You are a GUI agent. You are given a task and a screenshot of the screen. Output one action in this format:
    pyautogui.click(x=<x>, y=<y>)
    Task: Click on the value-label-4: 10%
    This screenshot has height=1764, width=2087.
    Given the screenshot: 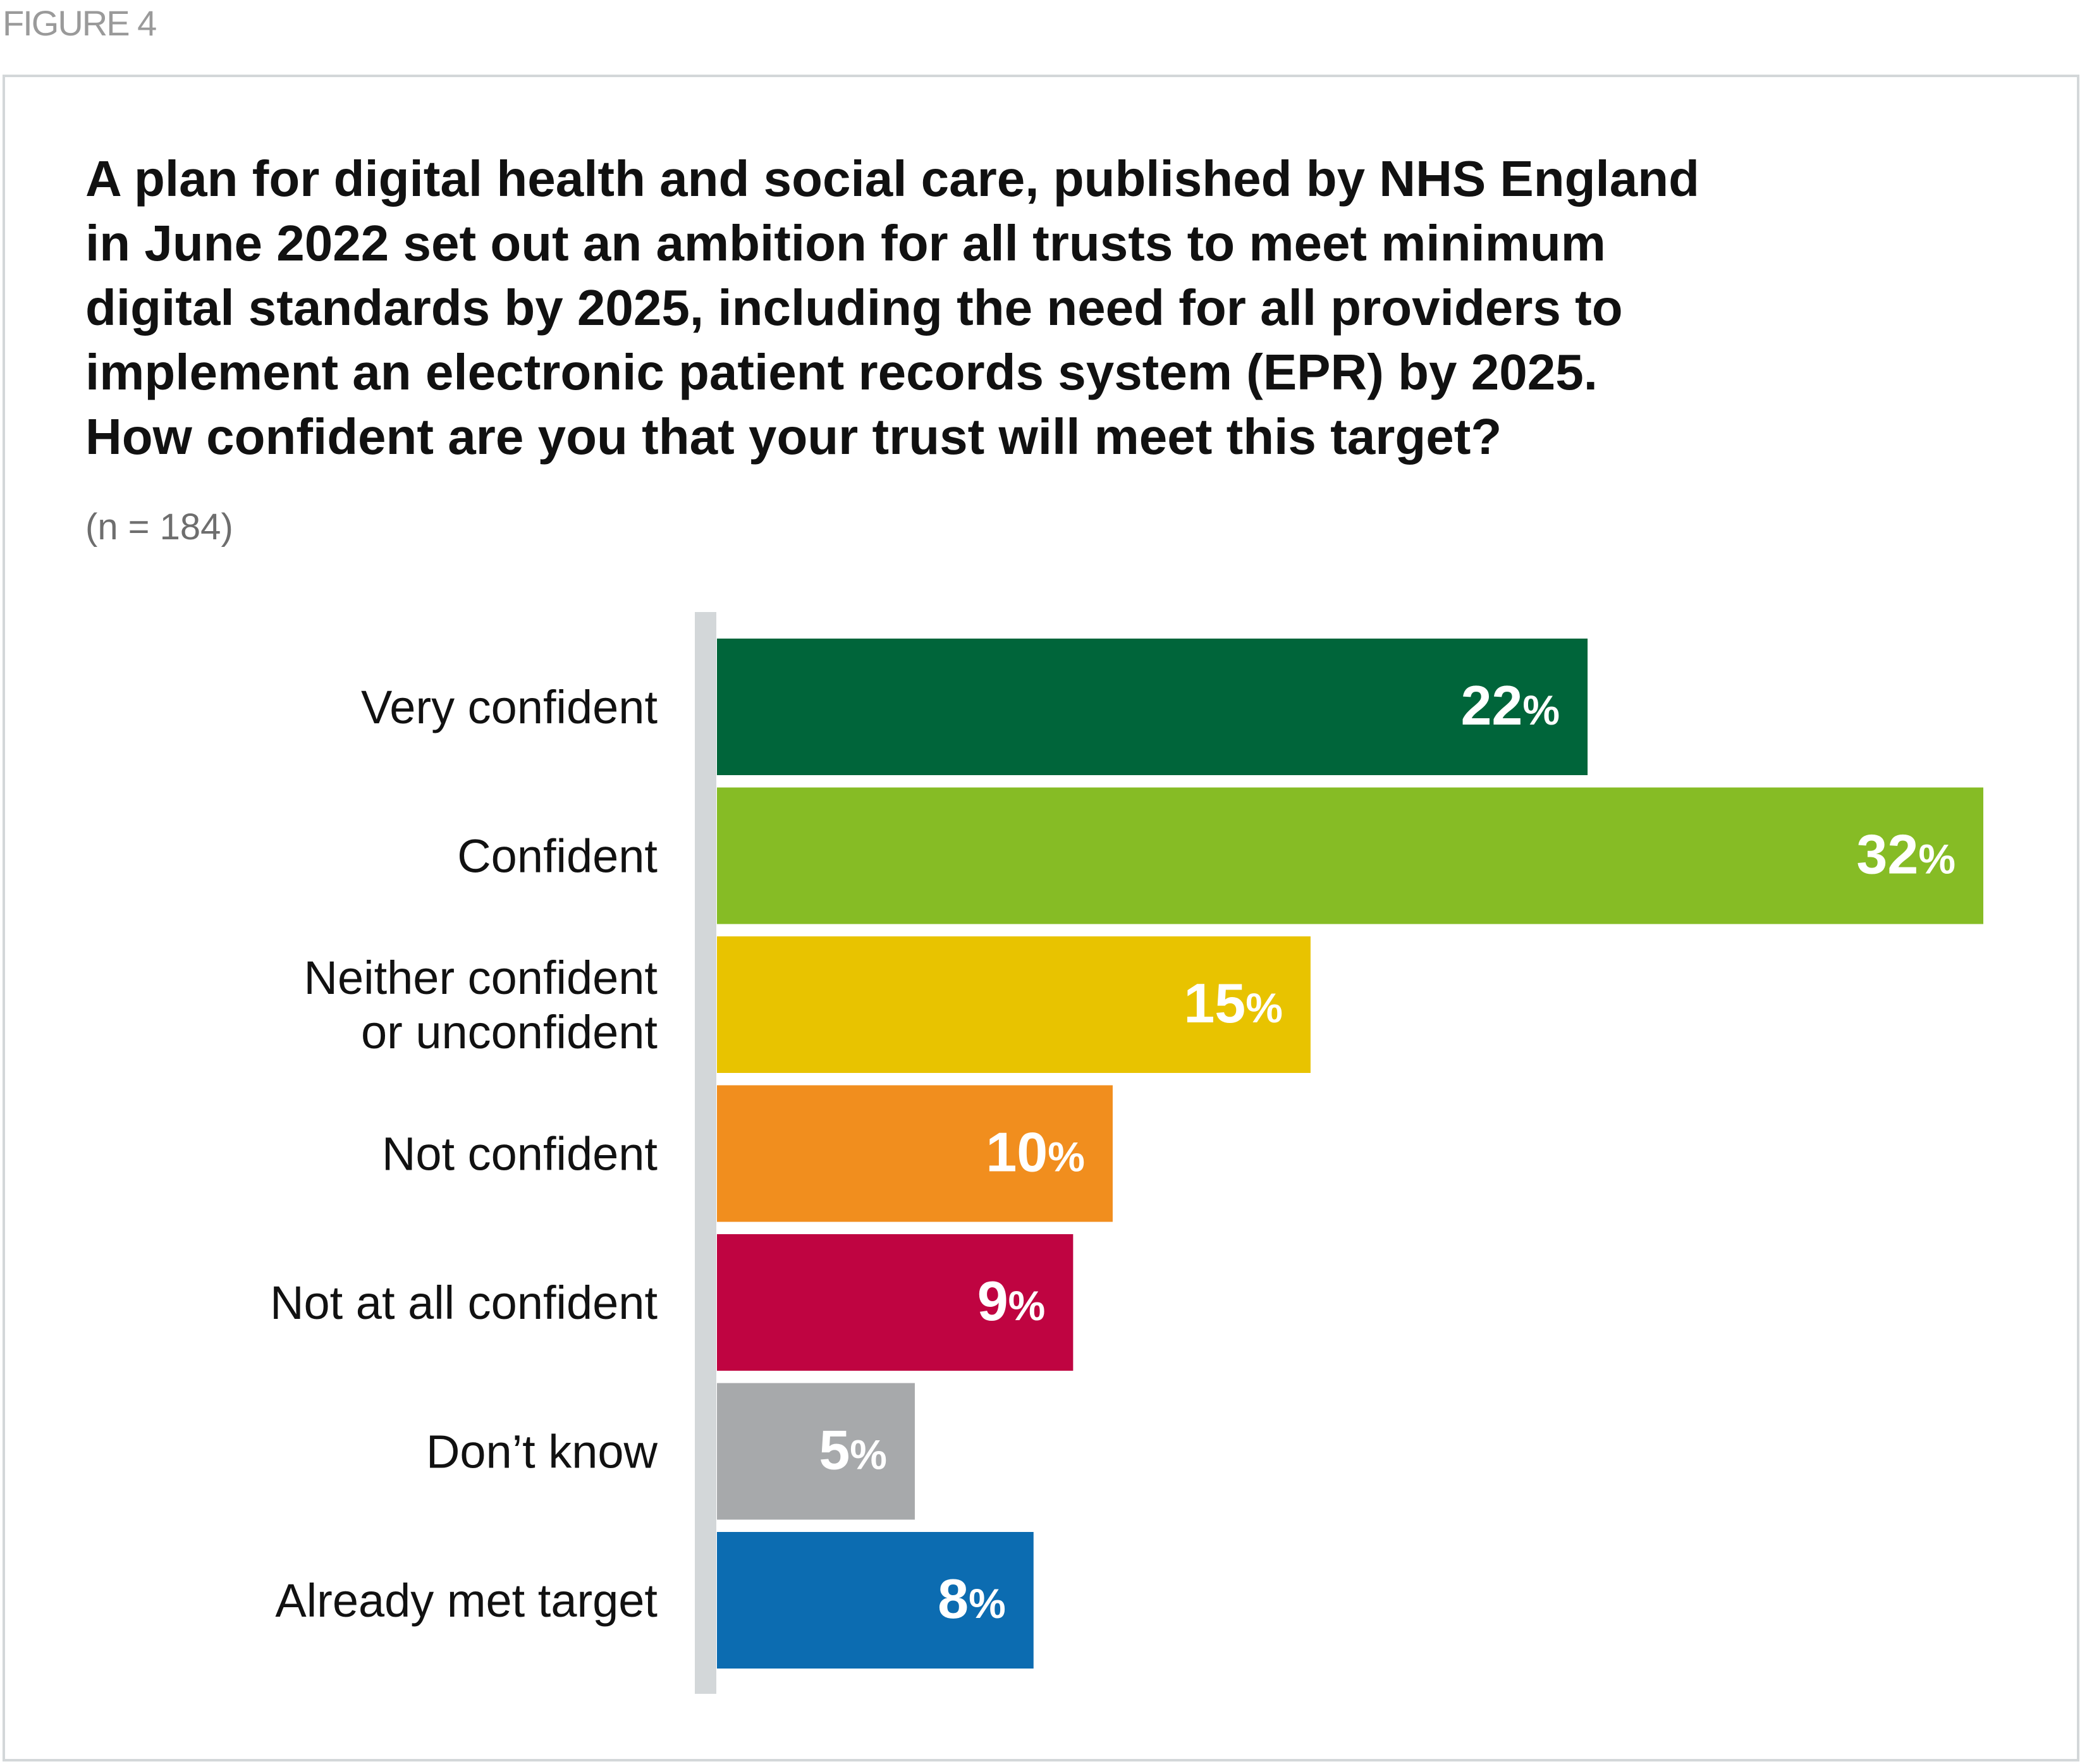 What is the action you would take?
    pyautogui.click(x=1035, y=1152)
    